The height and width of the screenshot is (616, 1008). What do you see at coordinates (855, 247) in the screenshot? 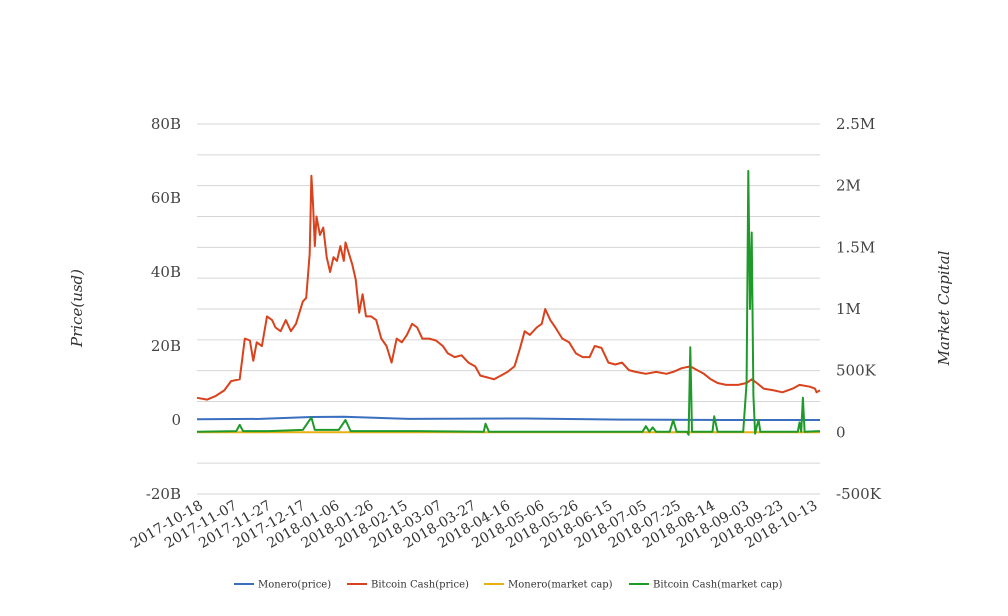
I see `y2-tick-label: 1.5M` at bounding box center [855, 247].